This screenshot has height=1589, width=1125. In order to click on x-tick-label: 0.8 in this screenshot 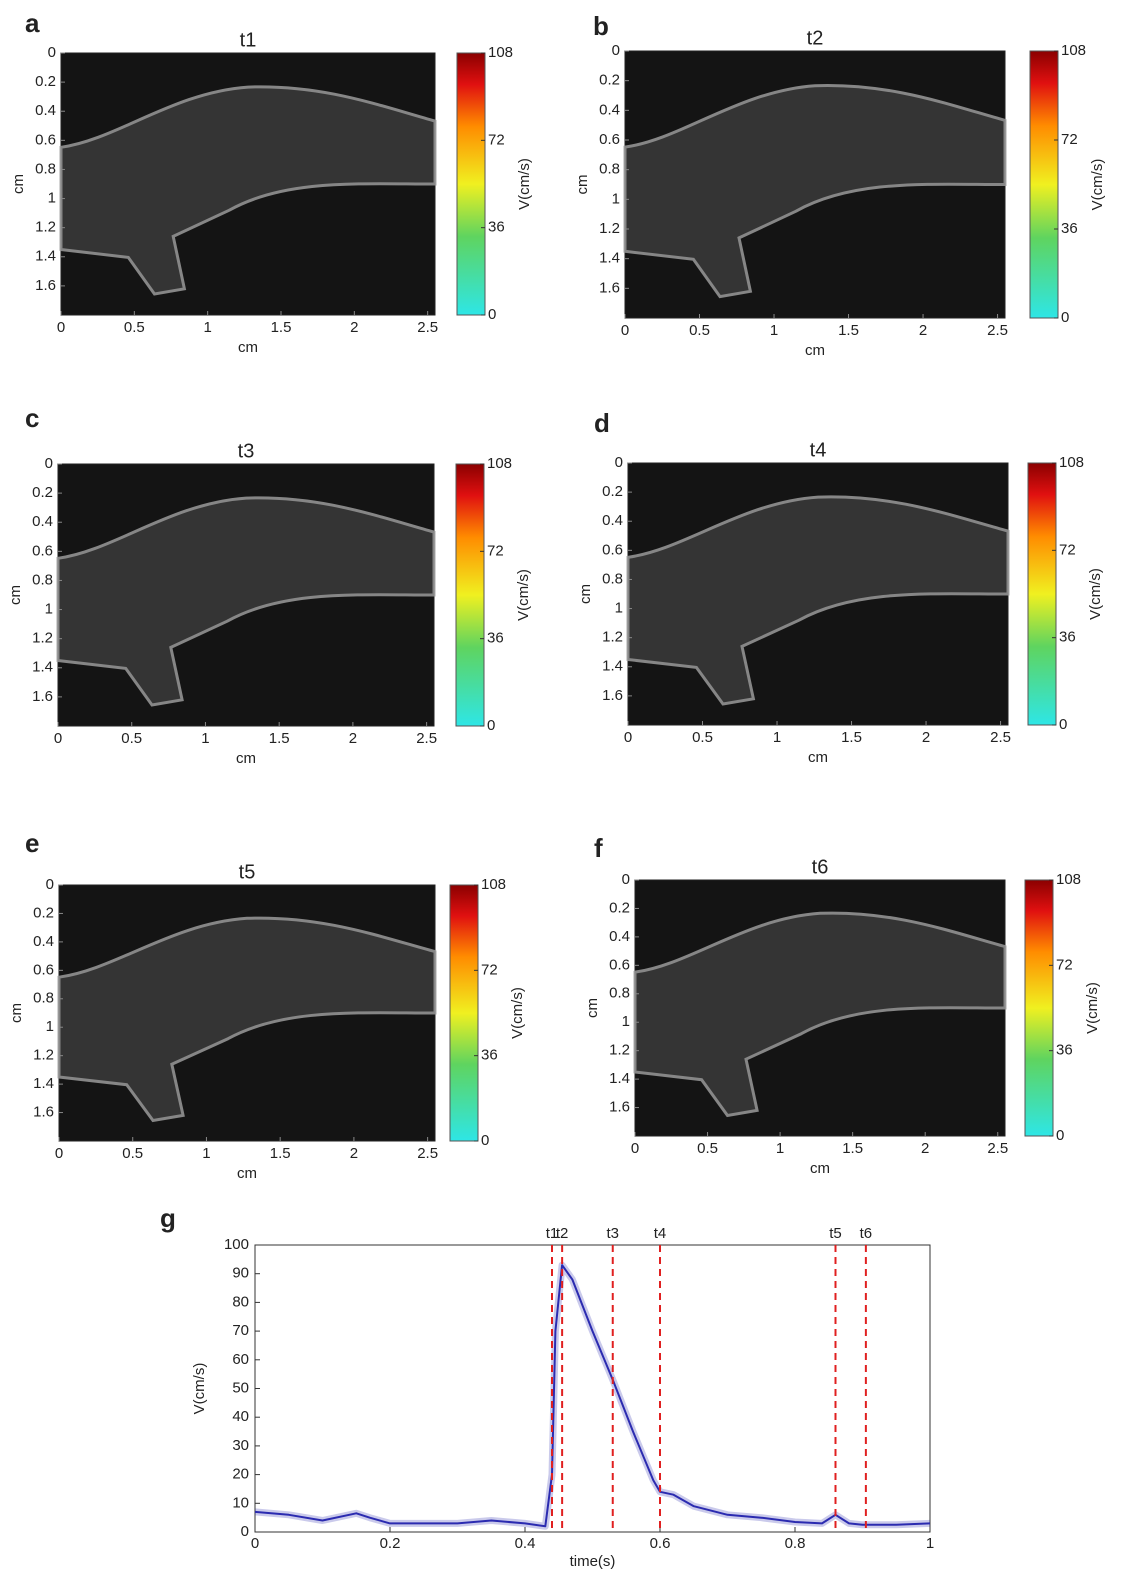, I will do `click(795, 1543)`.